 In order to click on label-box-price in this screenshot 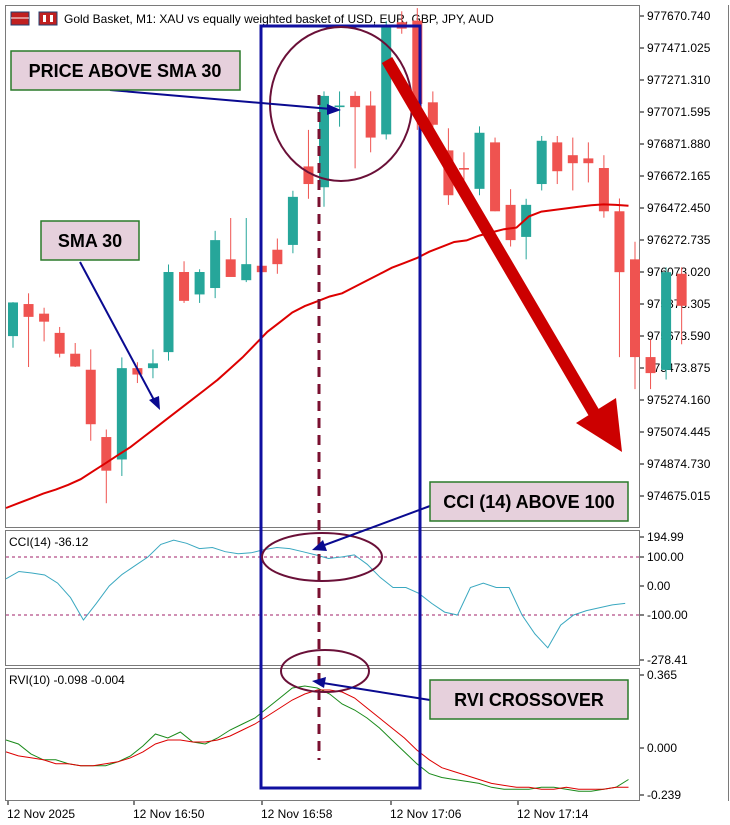, I will do `click(125, 70)`.